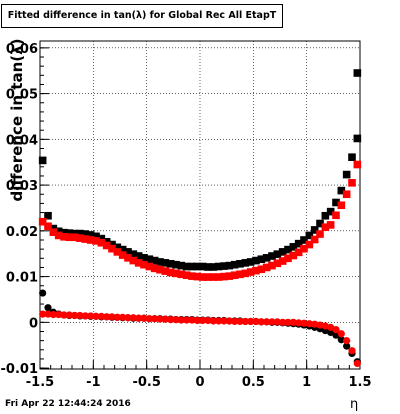  What do you see at coordinates (253, 382) in the screenshot?
I see `x-tick-label: 0.5` at bounding box center [253, 382].